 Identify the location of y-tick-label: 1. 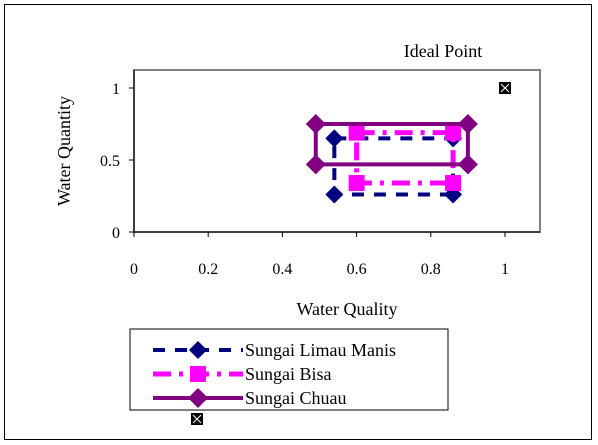
(116, 89).